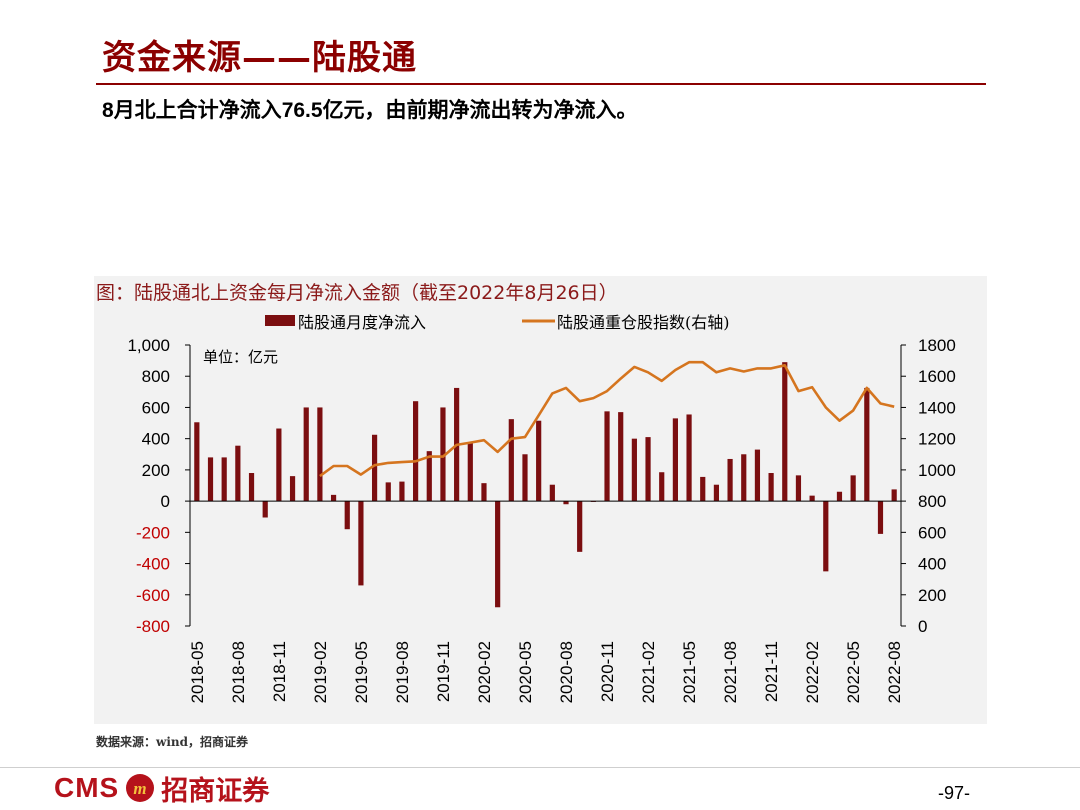 The image size is (1080, 810). I want to click on right-tick-label: 0, so click(922, 626).